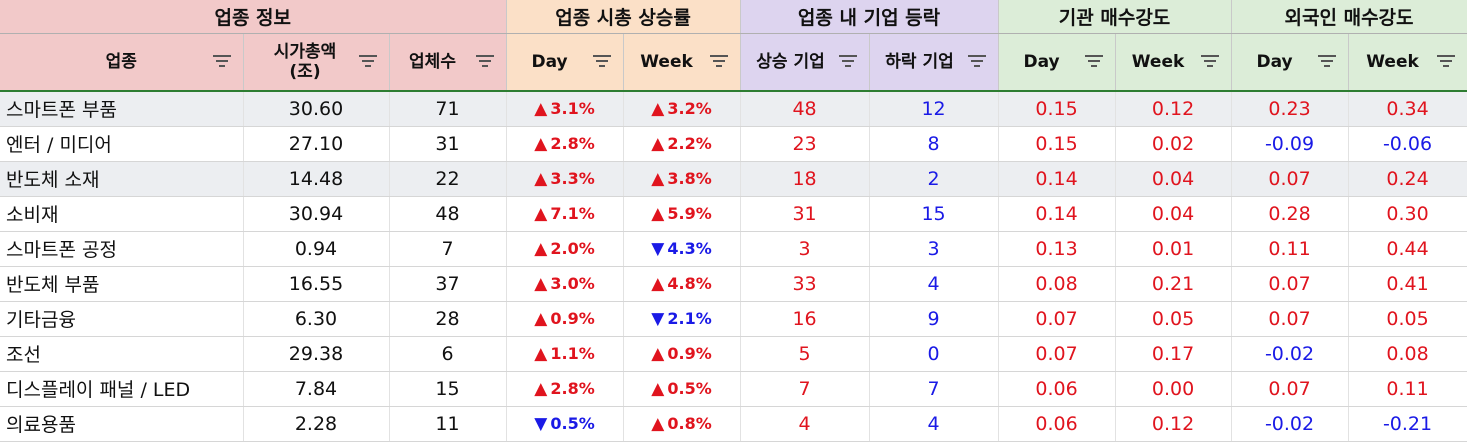 The height and width of the screenshot is (443, 1467). Describe the element at coordinates (934, 179) in the screenshot. I see `cell-falling: 2` at that location.